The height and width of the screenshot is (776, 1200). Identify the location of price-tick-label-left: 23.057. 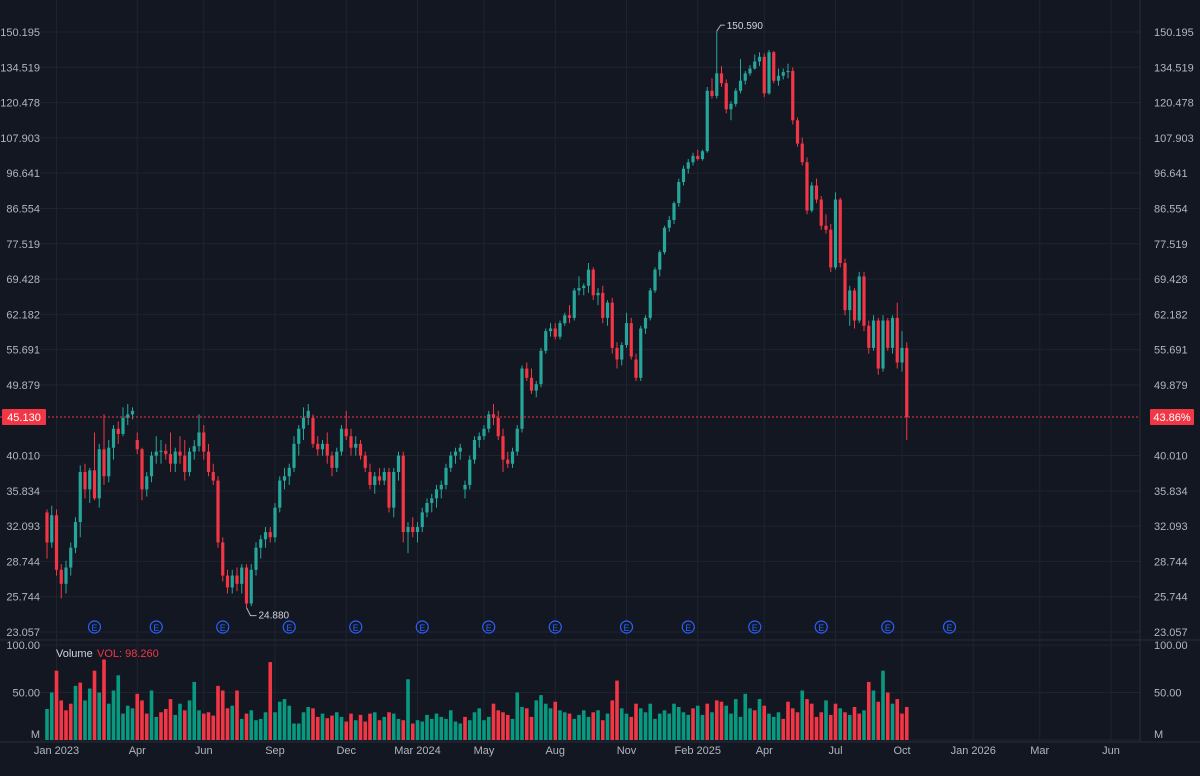
(23, 633).